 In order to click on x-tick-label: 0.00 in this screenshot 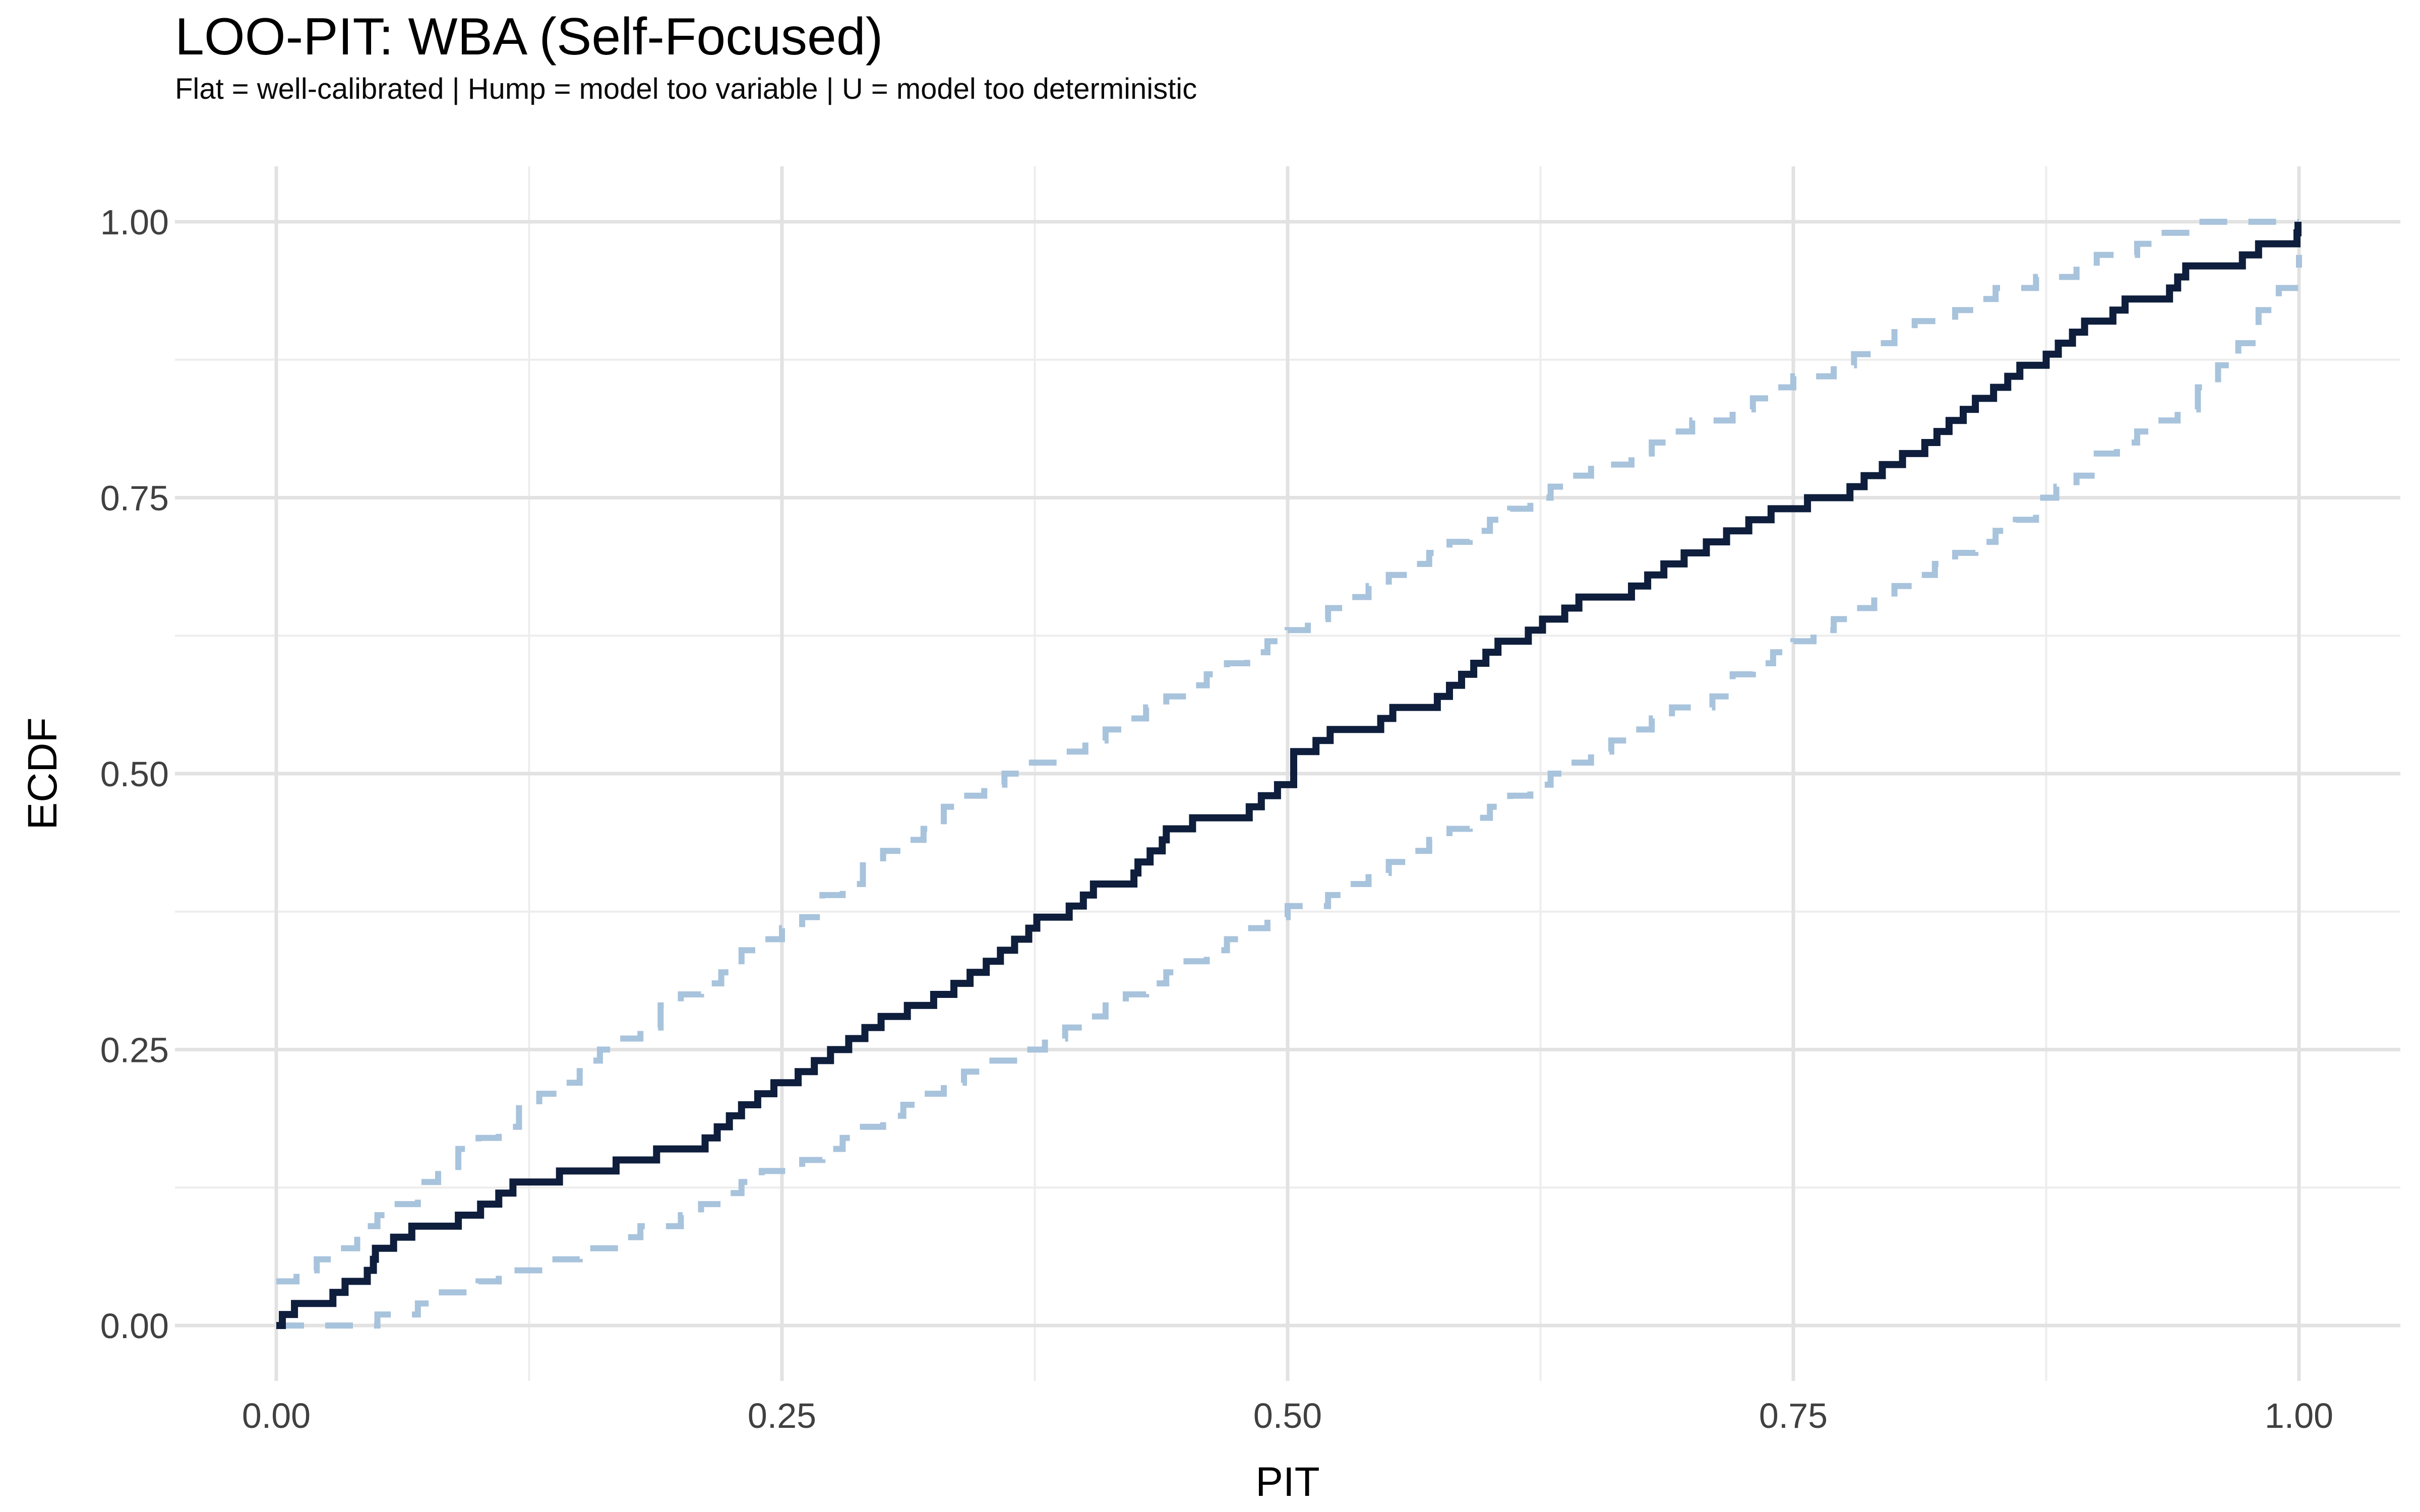, I will do `click(276, 1415)`.